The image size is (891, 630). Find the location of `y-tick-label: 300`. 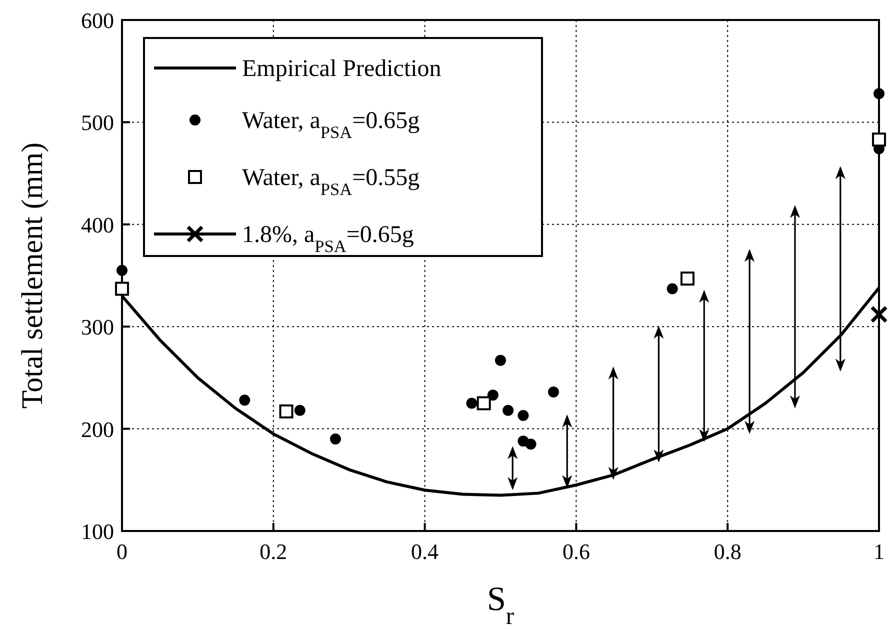

y-tick-label: 300 is located at coordinates (97, 327).